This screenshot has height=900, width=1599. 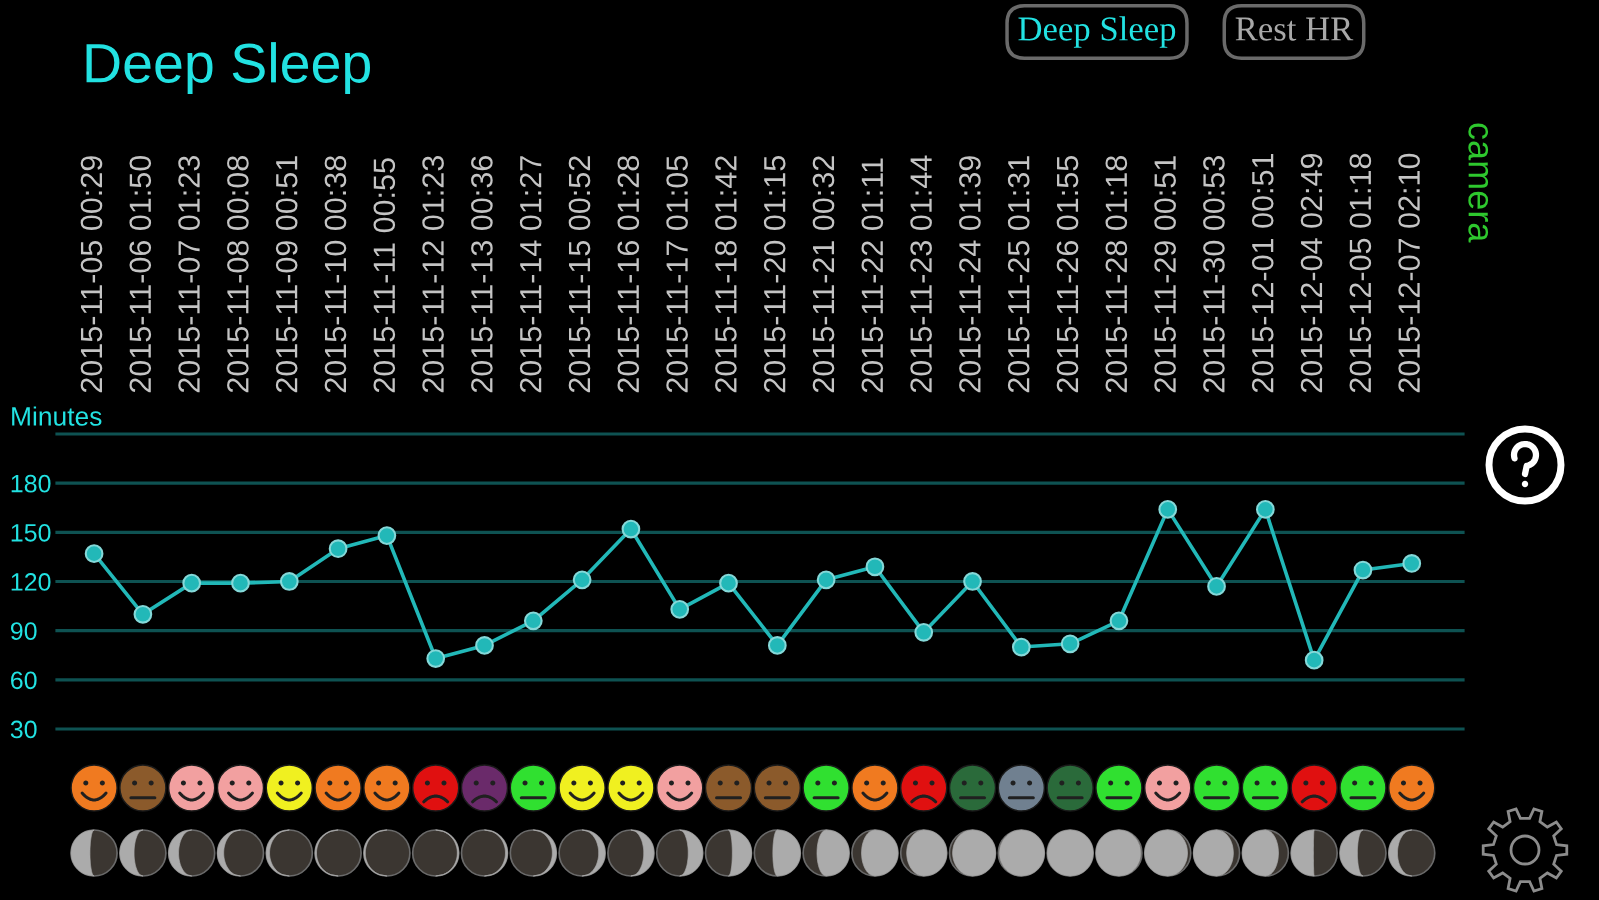 I want to click on x-tick-label: 2015-11-10 00:38, so click(x=335, y=274).